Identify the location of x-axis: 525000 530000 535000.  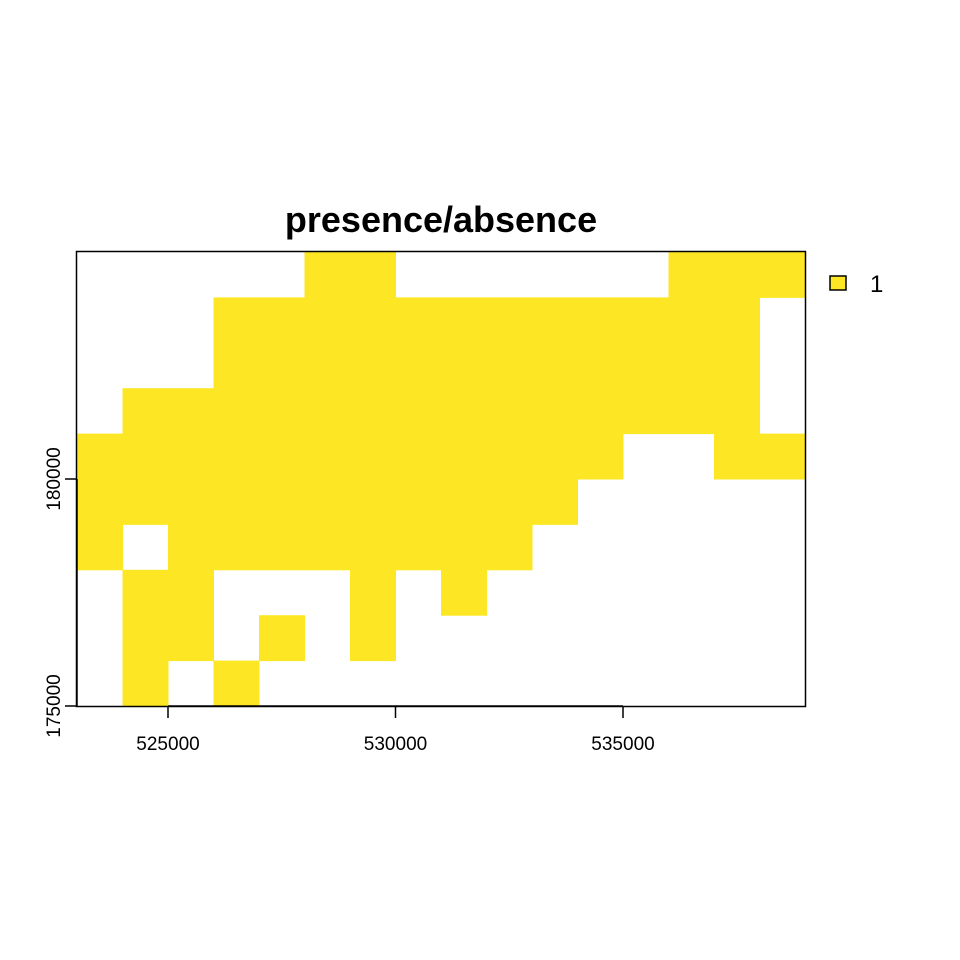
(395, 730).